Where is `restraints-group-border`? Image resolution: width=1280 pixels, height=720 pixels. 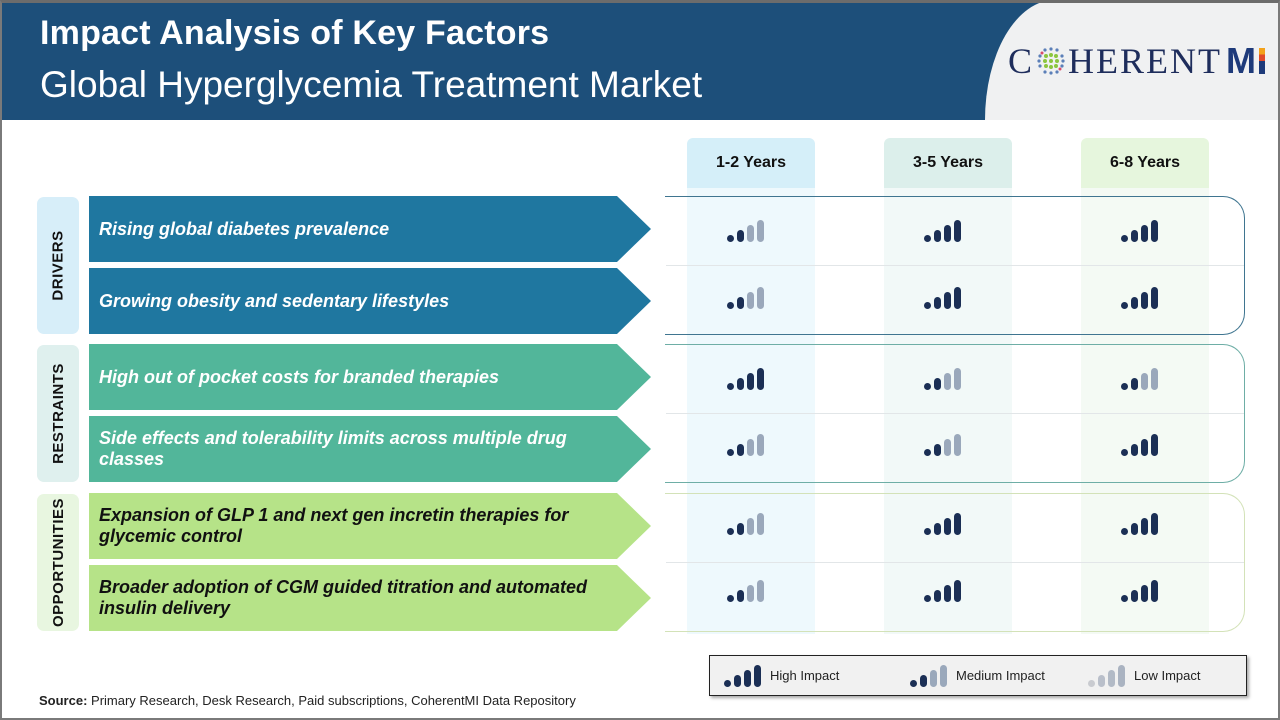
restraints-group-border is located at coordinates (955, 413).